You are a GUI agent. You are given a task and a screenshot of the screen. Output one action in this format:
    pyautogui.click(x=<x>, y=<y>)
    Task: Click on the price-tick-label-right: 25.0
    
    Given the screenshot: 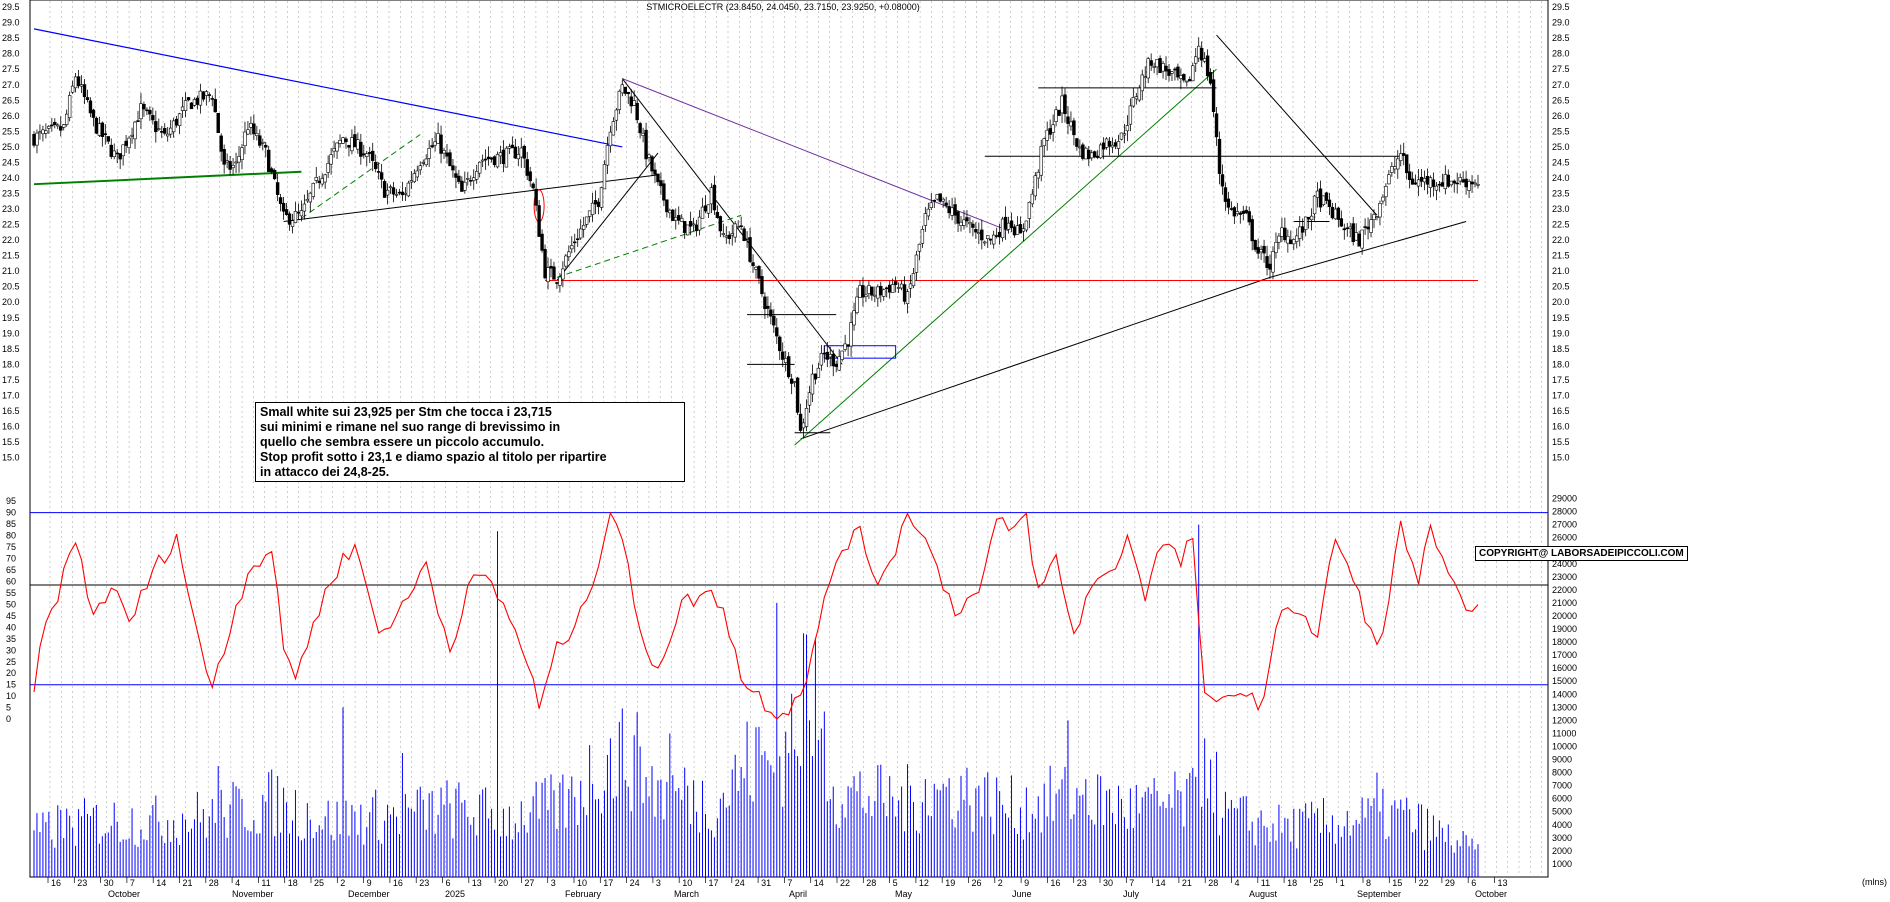 What is the action you would take?
    pyautogui.click(x=1561, y=147)
    